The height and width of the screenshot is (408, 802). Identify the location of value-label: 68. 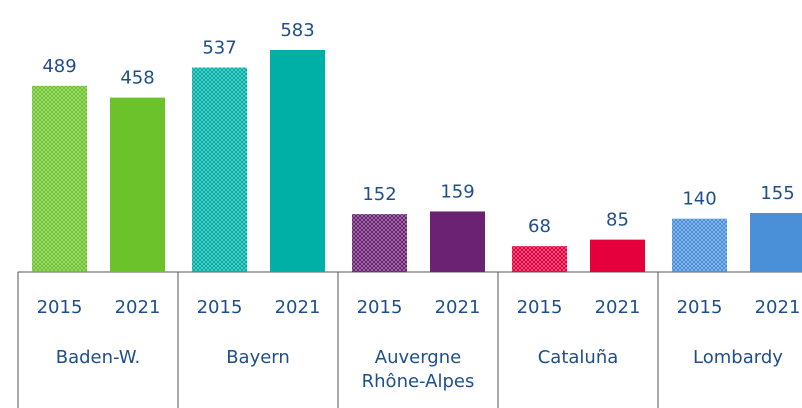
(539, 226).